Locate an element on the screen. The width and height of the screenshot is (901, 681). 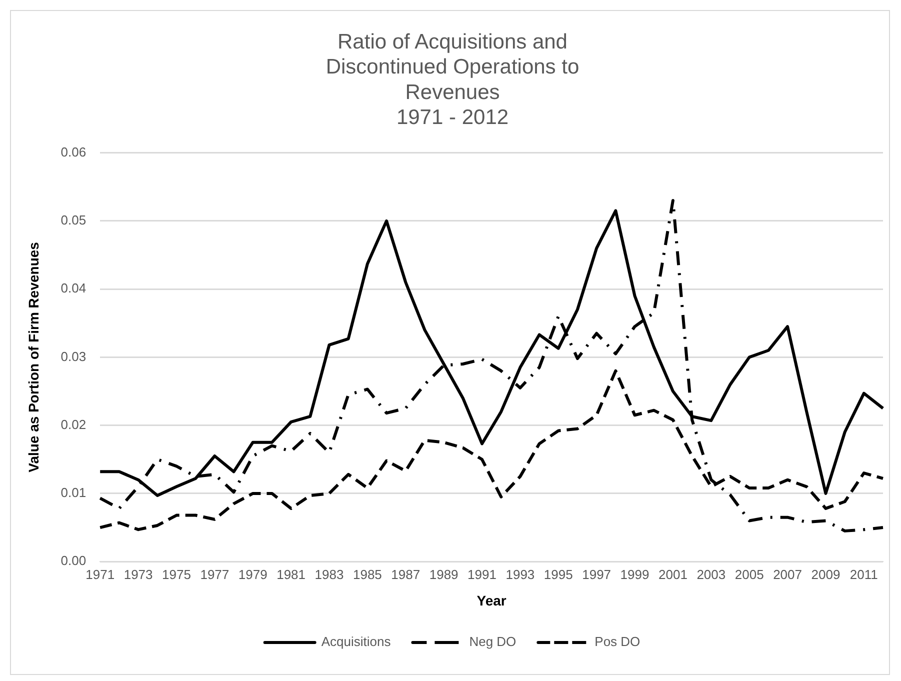
x-tick-label: 1973 is located at coordinates (138, 574).